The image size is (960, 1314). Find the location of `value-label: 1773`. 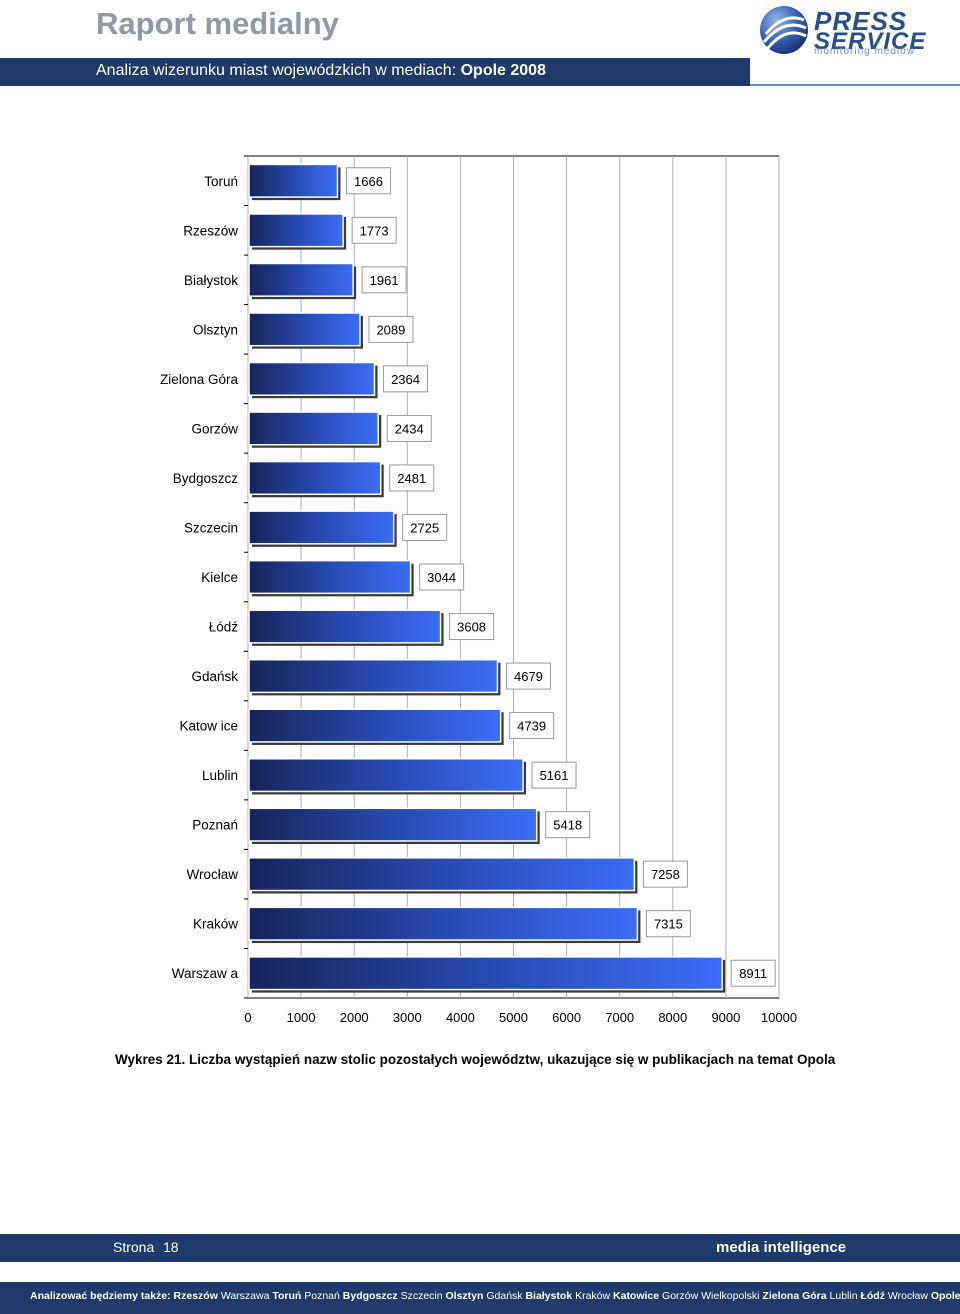

value-label: 1773 is located at coordinates (374, 230).